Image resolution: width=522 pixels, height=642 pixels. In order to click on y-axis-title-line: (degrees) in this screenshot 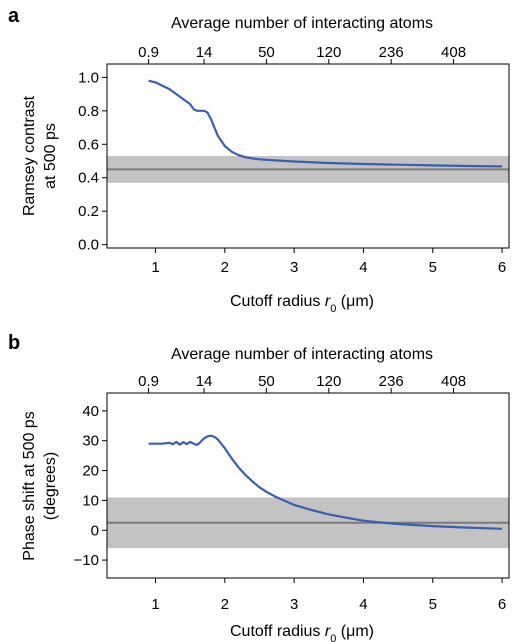, I will do `click(50, 486)`.